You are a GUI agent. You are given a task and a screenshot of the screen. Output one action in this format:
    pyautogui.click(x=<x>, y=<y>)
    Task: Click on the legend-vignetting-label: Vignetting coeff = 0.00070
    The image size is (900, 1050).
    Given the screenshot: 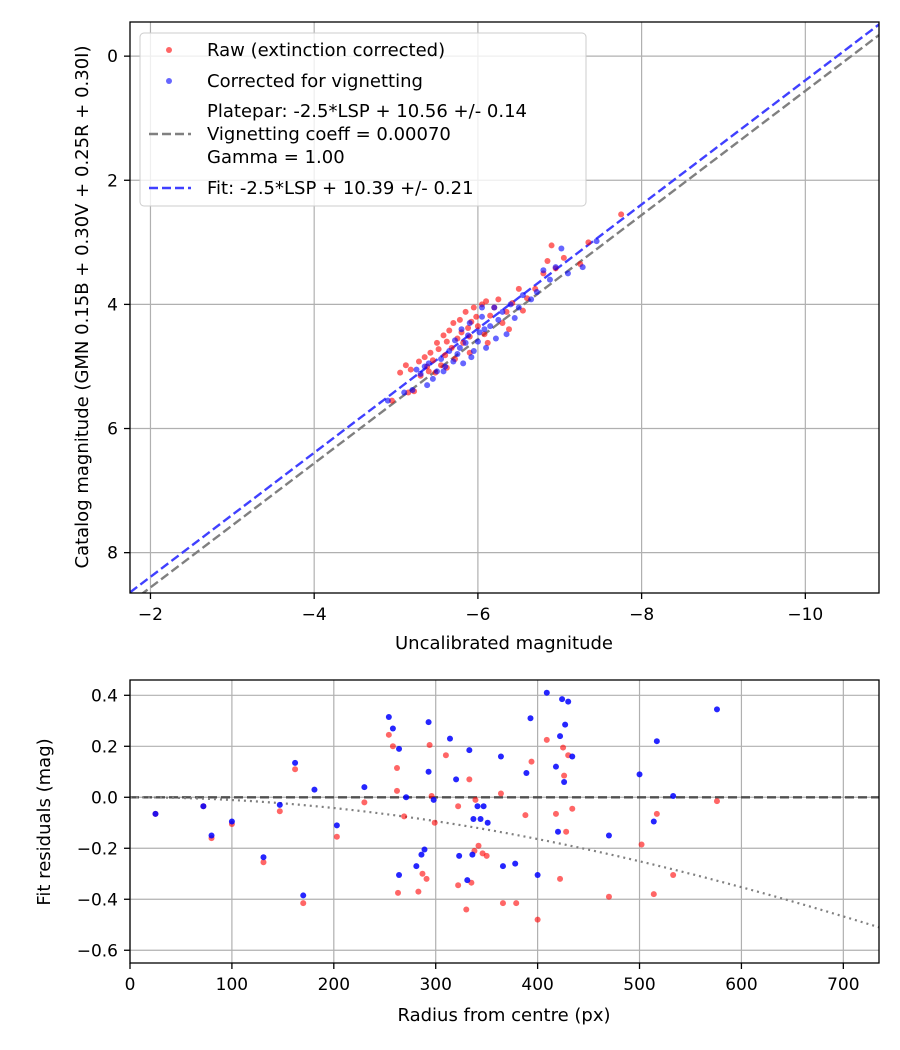 What is the action you would take?
    pyautogui.click(x=329, y=134)
    